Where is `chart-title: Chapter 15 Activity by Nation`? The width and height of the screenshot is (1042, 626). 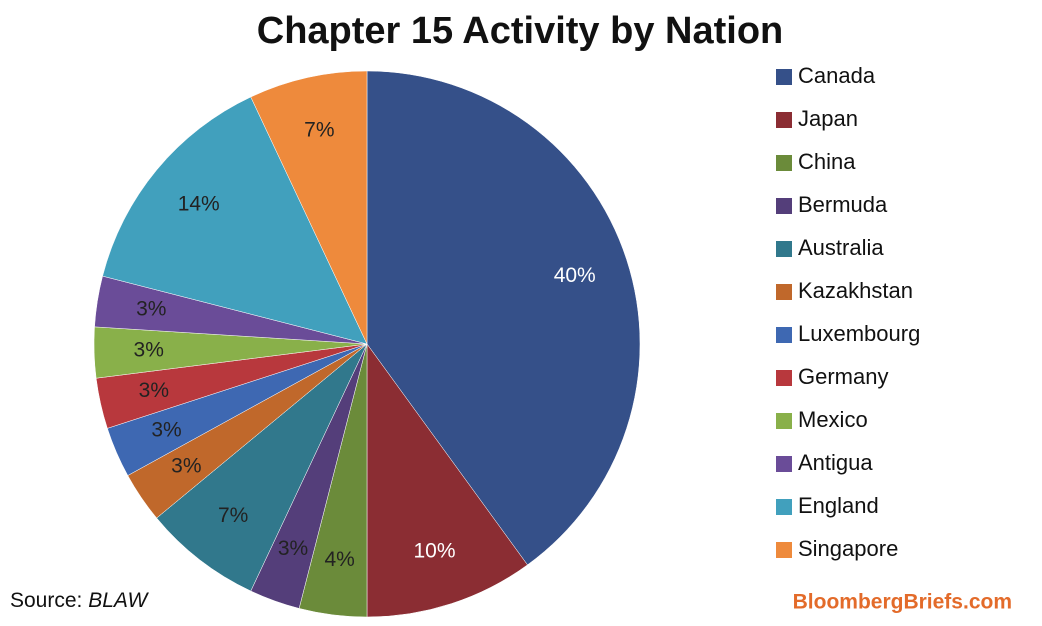 chart-title: Chapter 15 Activity by Nation is located at coordinates (520, 31).